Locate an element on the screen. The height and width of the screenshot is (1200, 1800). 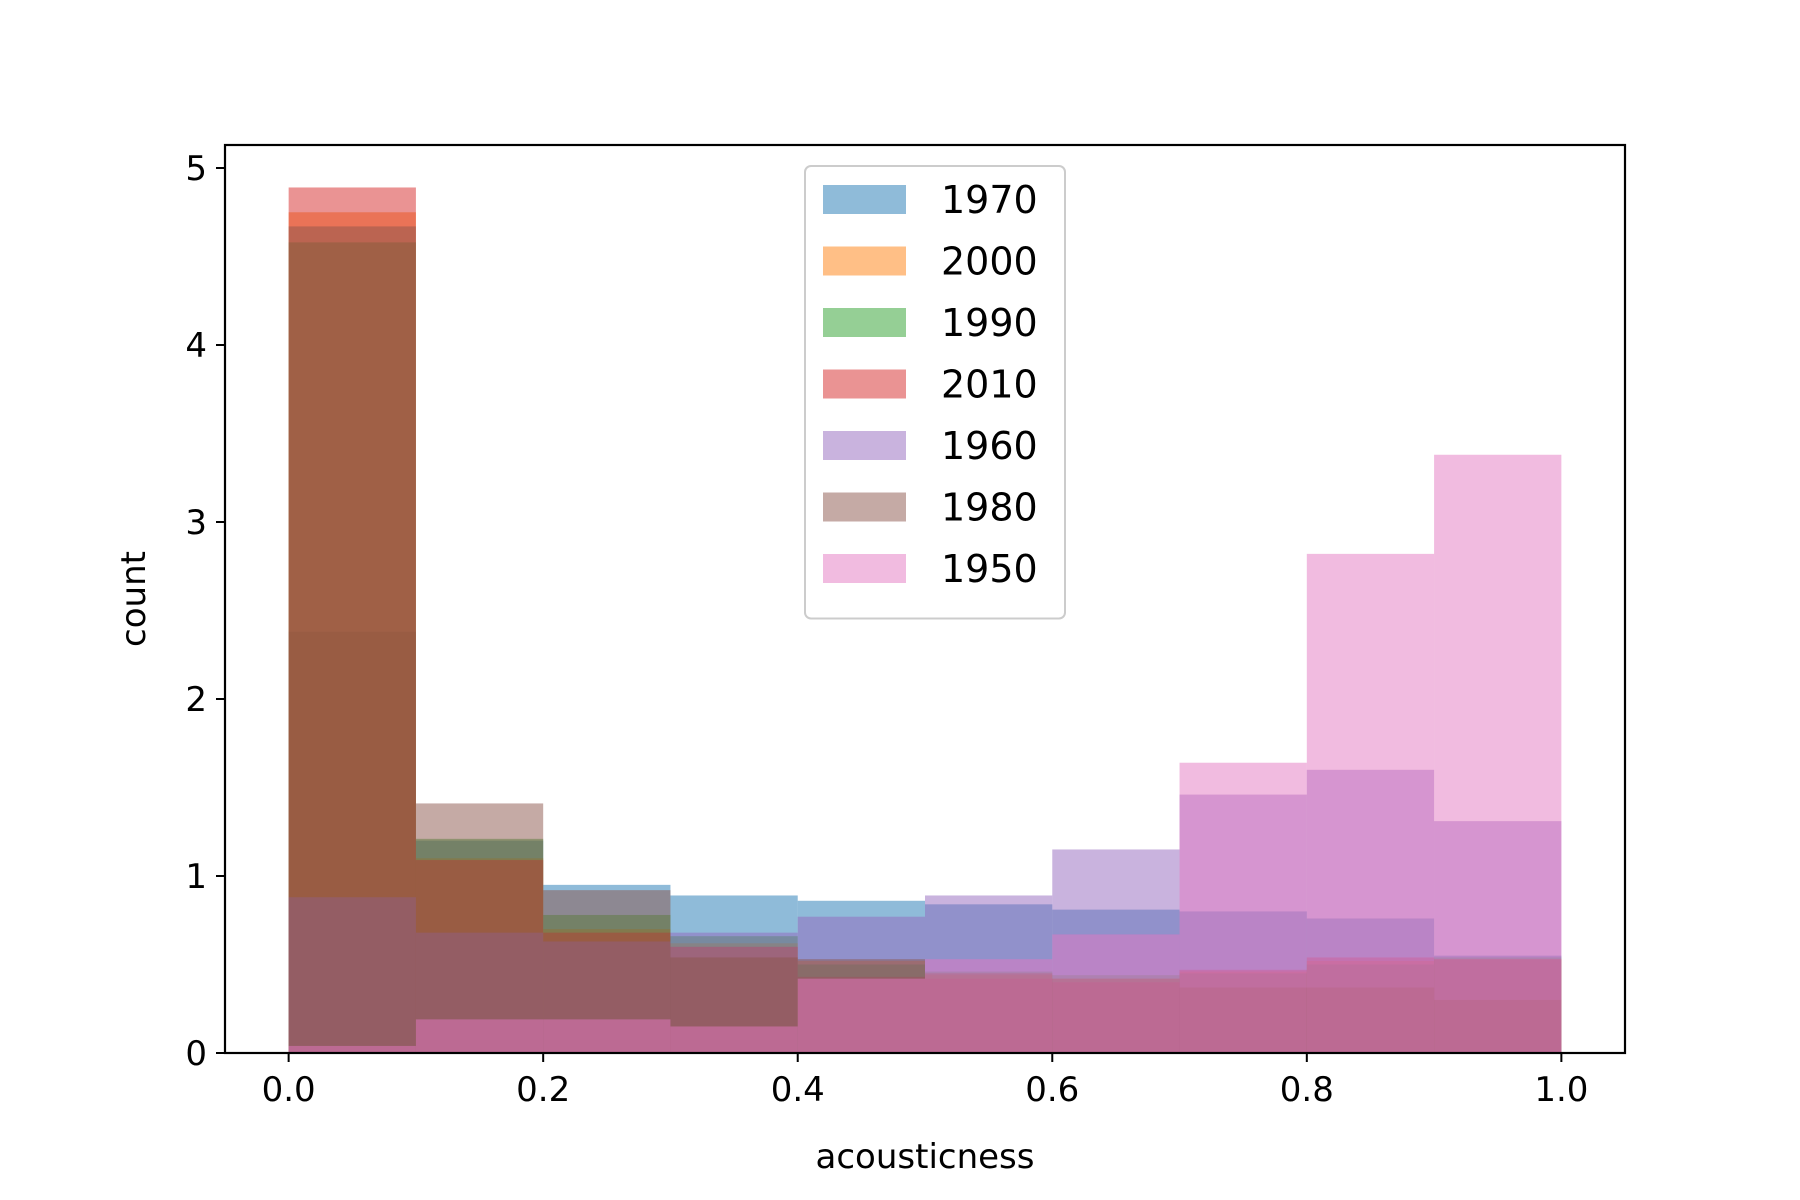
legend-swatch-1950 is located at coordinates (864, 568).